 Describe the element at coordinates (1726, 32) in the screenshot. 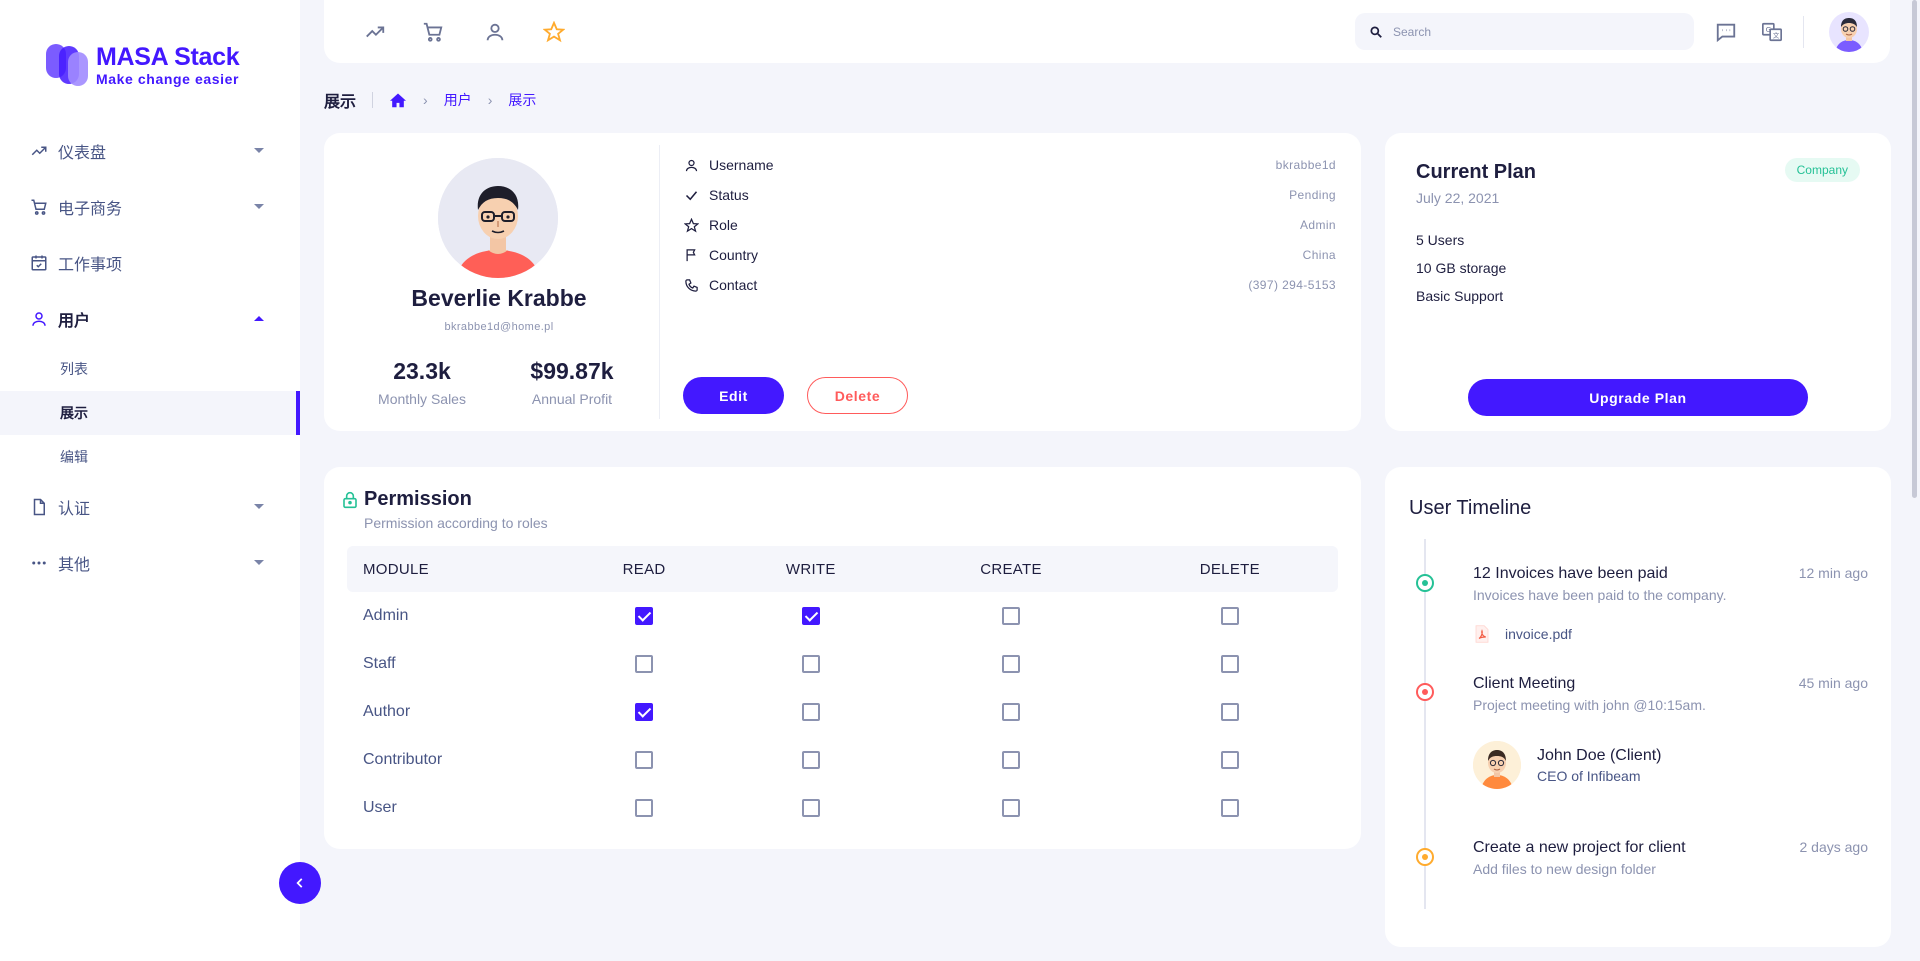

I see `message-icon` at that location.